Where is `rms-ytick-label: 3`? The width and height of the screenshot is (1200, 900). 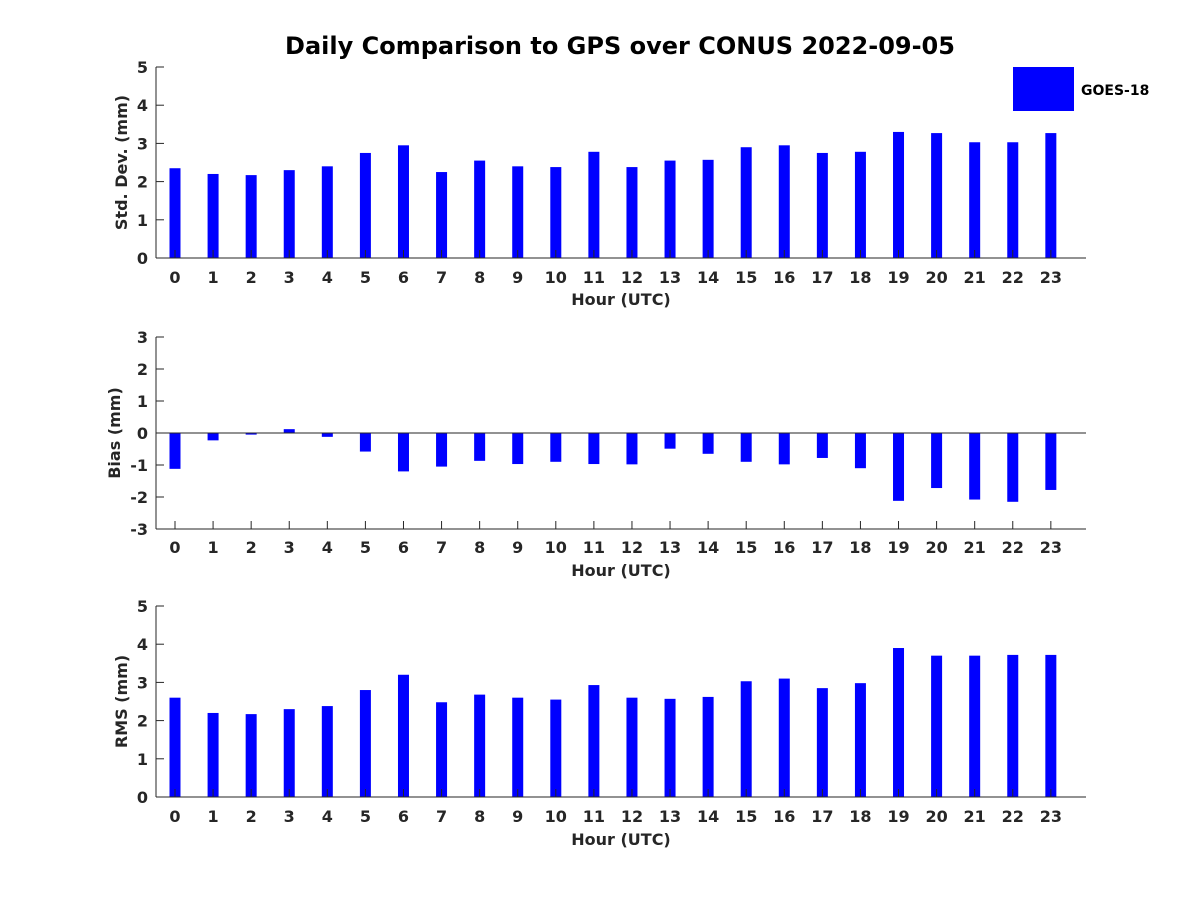
rms-ytick-label: 3 is located at coordinates (142, 682).